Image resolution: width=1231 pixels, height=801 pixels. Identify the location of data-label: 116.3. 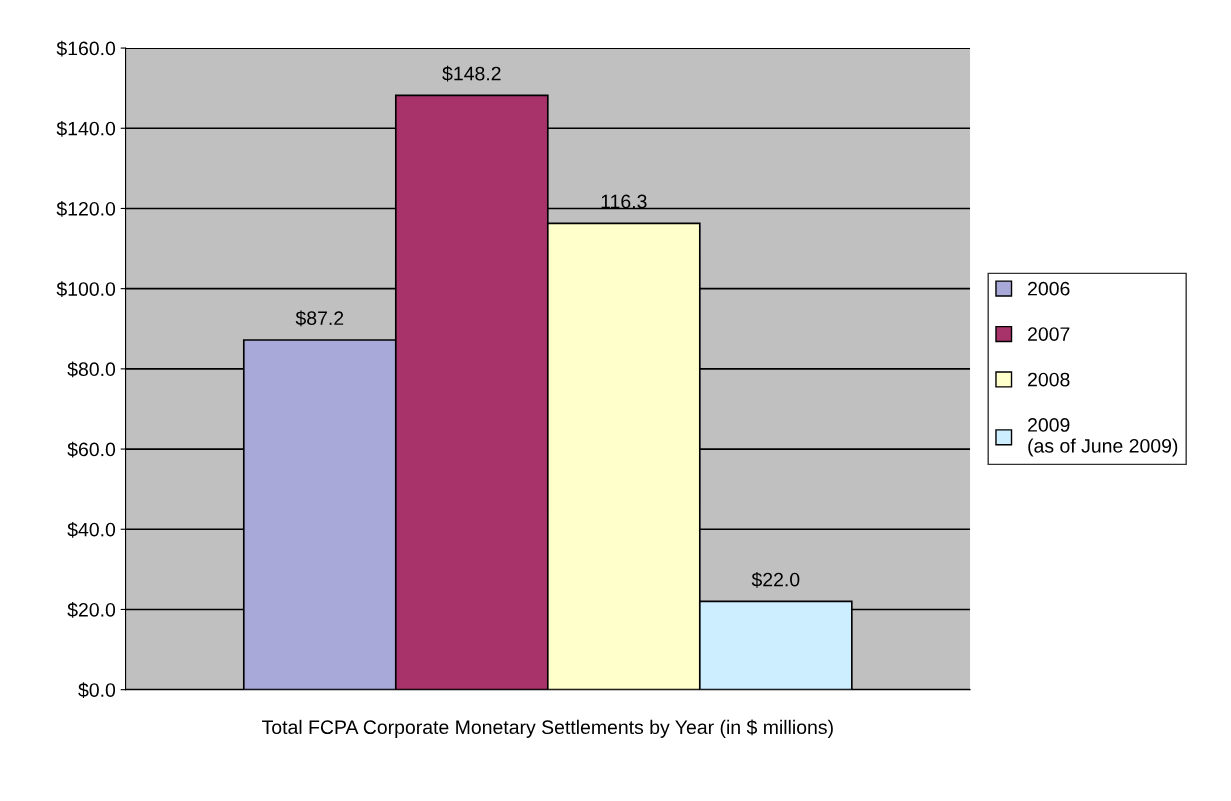
(624, 201).